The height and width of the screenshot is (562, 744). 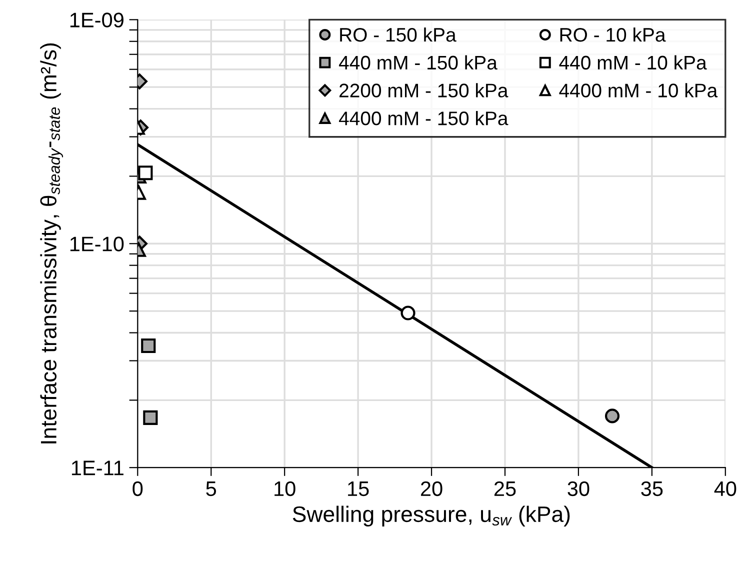 What do you see at coordinates (579, 488) in the screenshot?
I see `x-tick-label: 30` at bounding box center [579, 488].